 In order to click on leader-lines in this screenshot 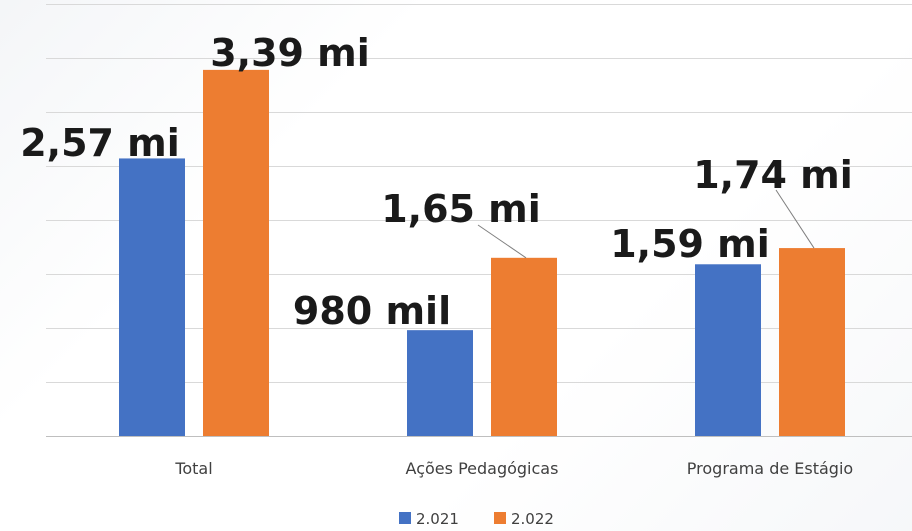, I will do `click(646, 224)`.